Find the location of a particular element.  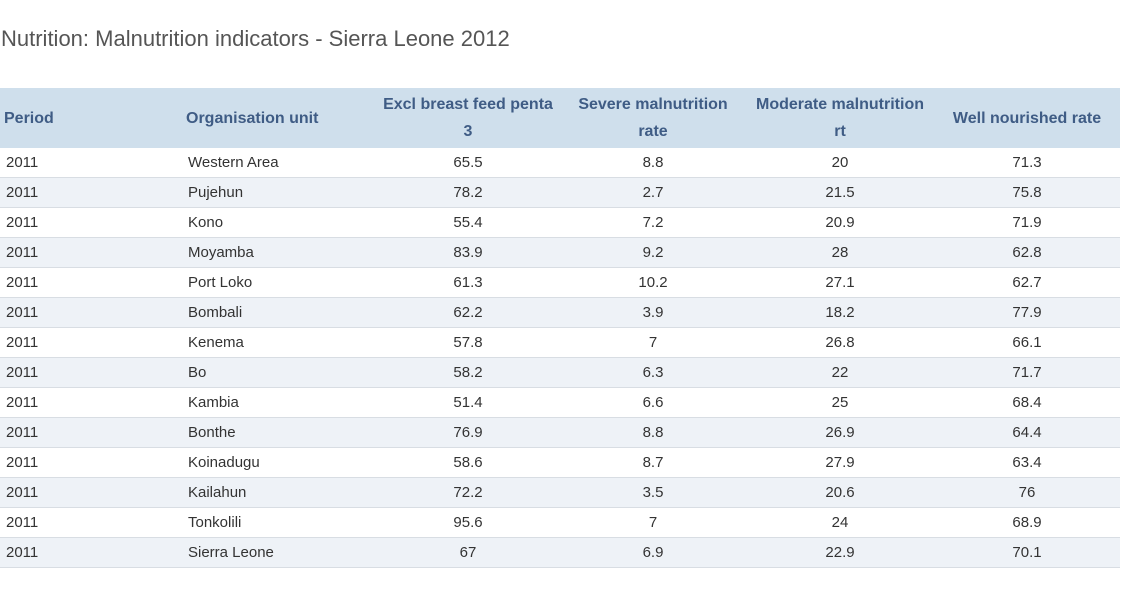

table-cell: Sierra Leone is located at coordinates (279, 552).